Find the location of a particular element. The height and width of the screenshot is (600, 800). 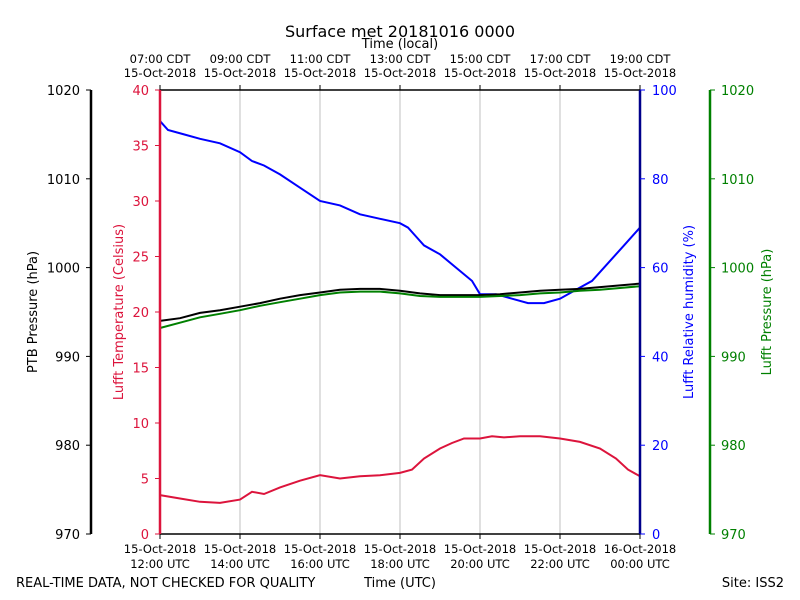

temperature-tick-label: 40 is located at coordinates (140, 91).